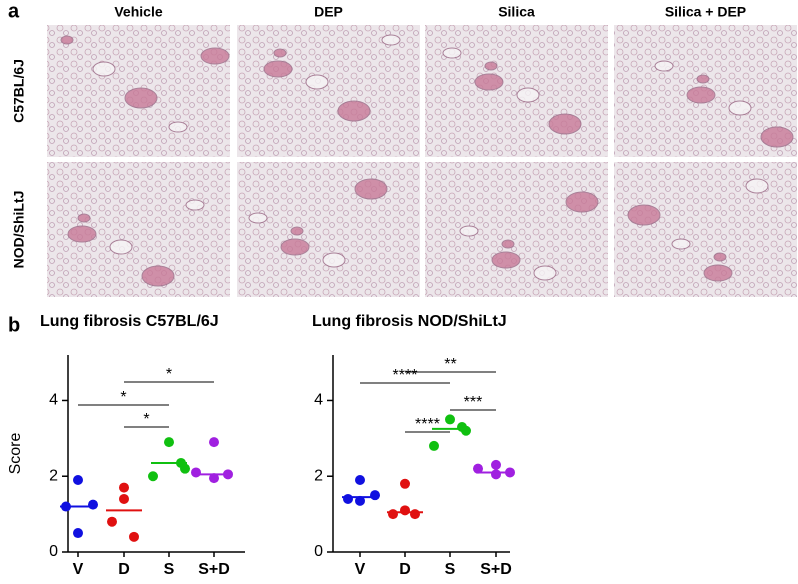 This screenshot has width=798, height=584. I want to click on y-tick-label: 0, so click(318, 551).